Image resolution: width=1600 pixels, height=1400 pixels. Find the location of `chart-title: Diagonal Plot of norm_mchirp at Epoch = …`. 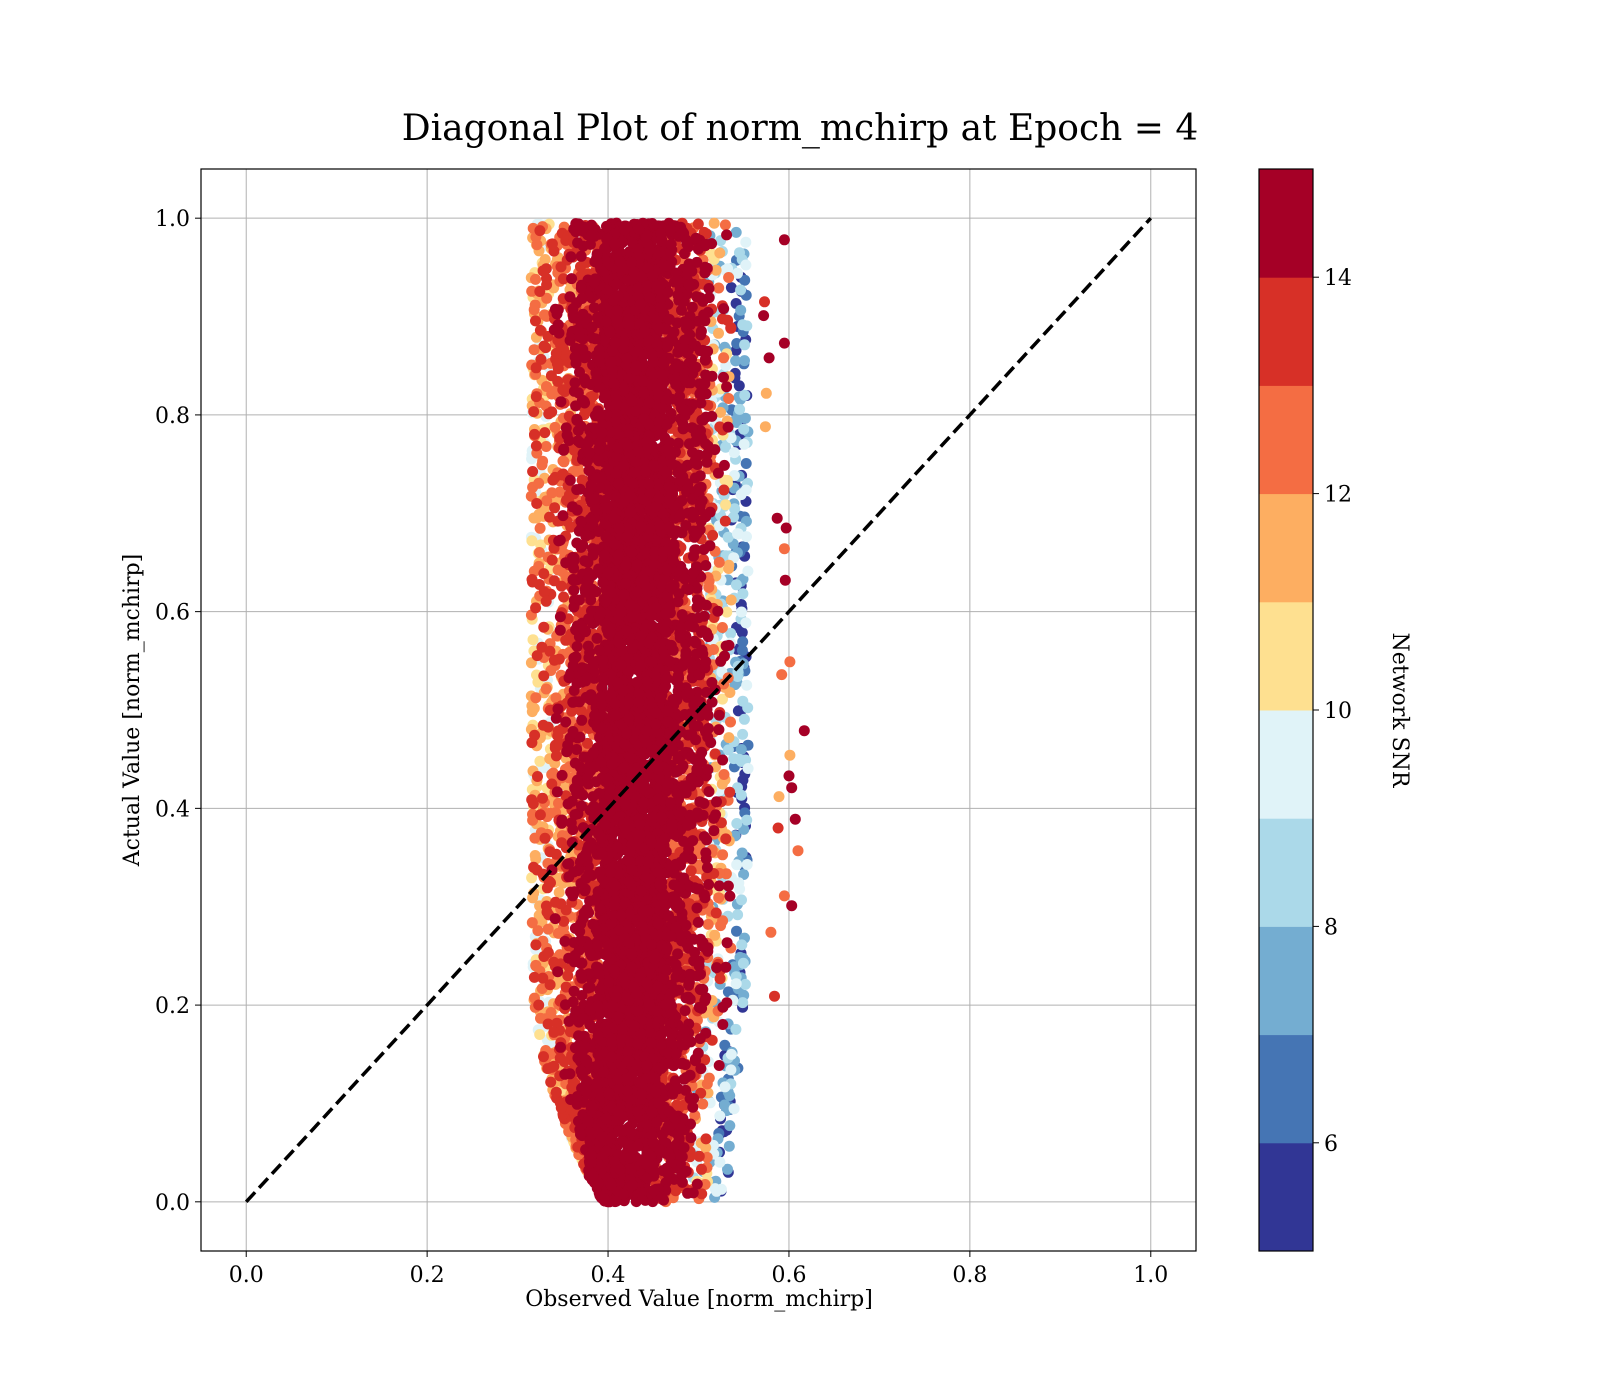

chart-title: Diagonal Plot of norm_mchirp at Epoch = … is located at coordinates (800, 128).